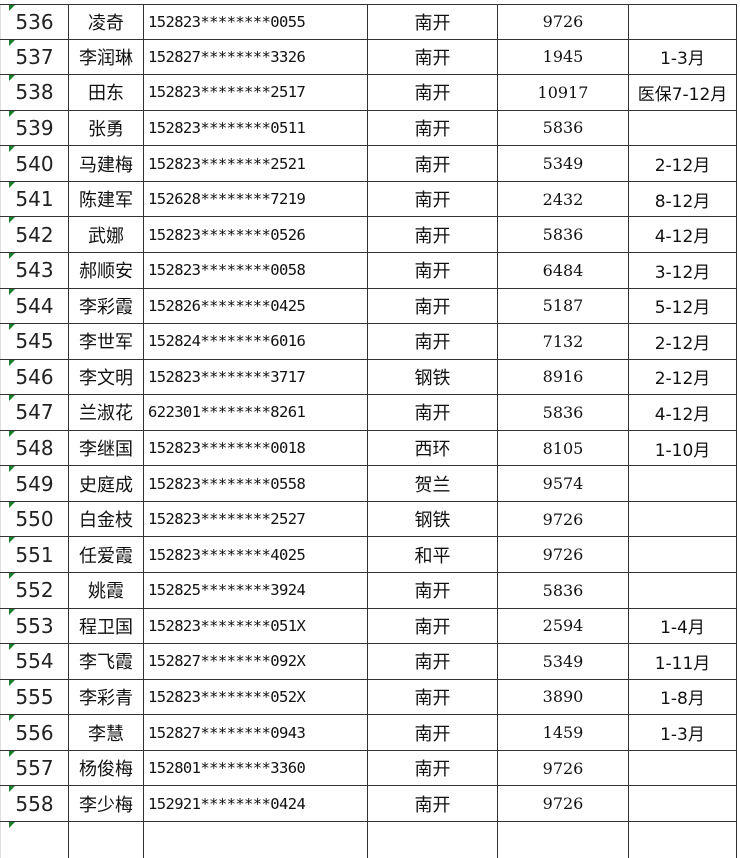 This screenshot has height=858, width=740. I want to click on row-number-cell: 550, so click(34, 519).